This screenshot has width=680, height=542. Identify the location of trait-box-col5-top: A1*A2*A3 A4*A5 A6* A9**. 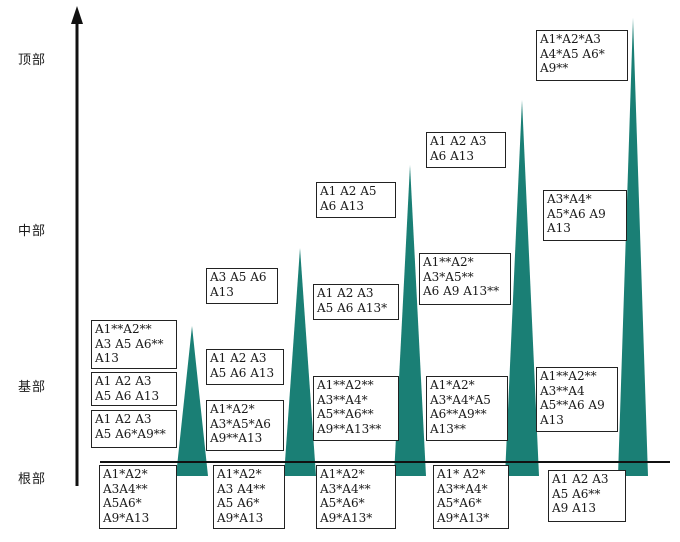
(582, 55).